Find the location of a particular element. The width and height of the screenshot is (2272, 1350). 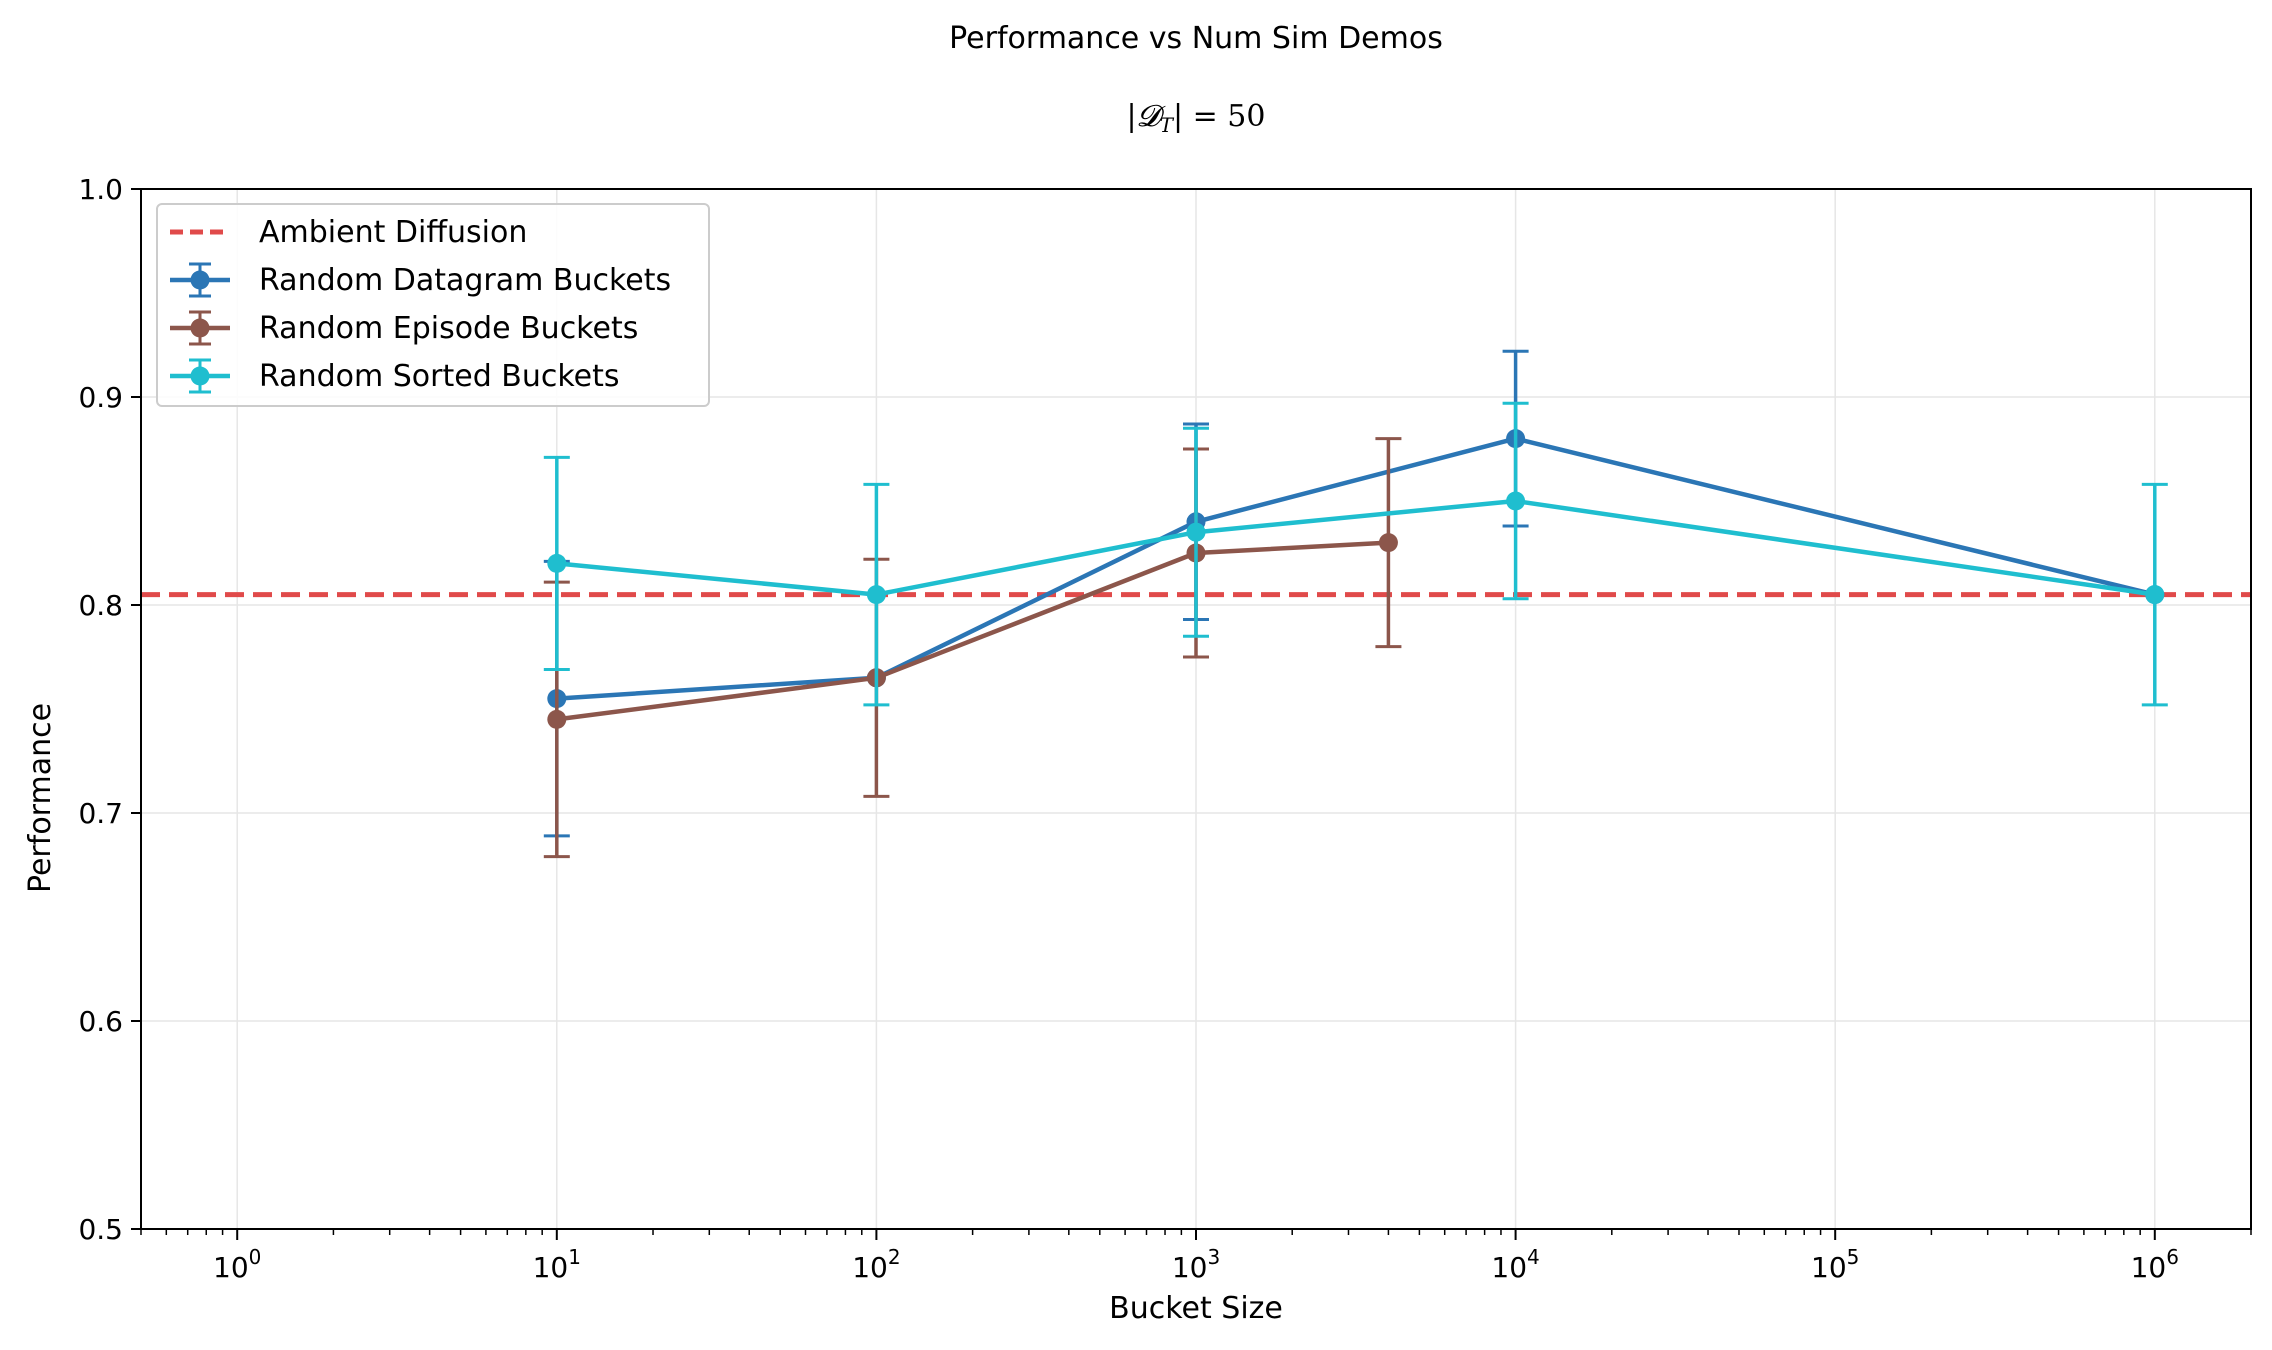

subtitle-lhs: |𝓓 is located at coordinates (1146, 116).